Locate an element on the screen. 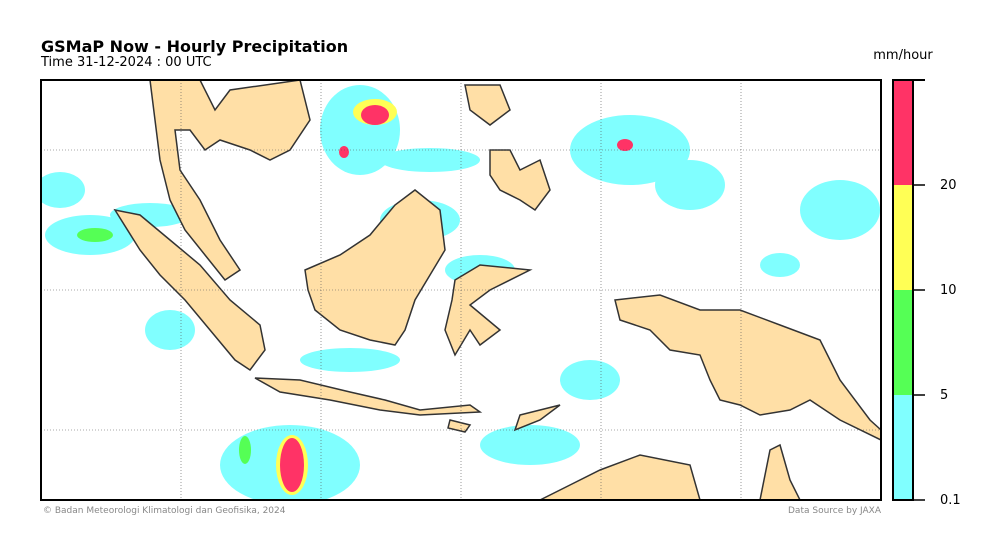  title: GSMaP Now - Hourly Precipitation is located at coordinates (194, 46).